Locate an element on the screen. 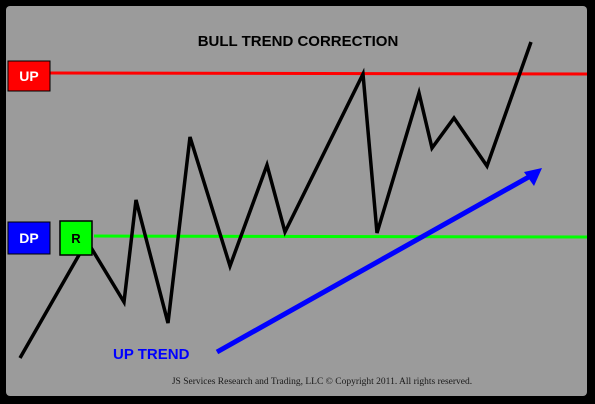 This screenshot has width=595, height=404. dp-label-box is located at coordinates (29, 238).